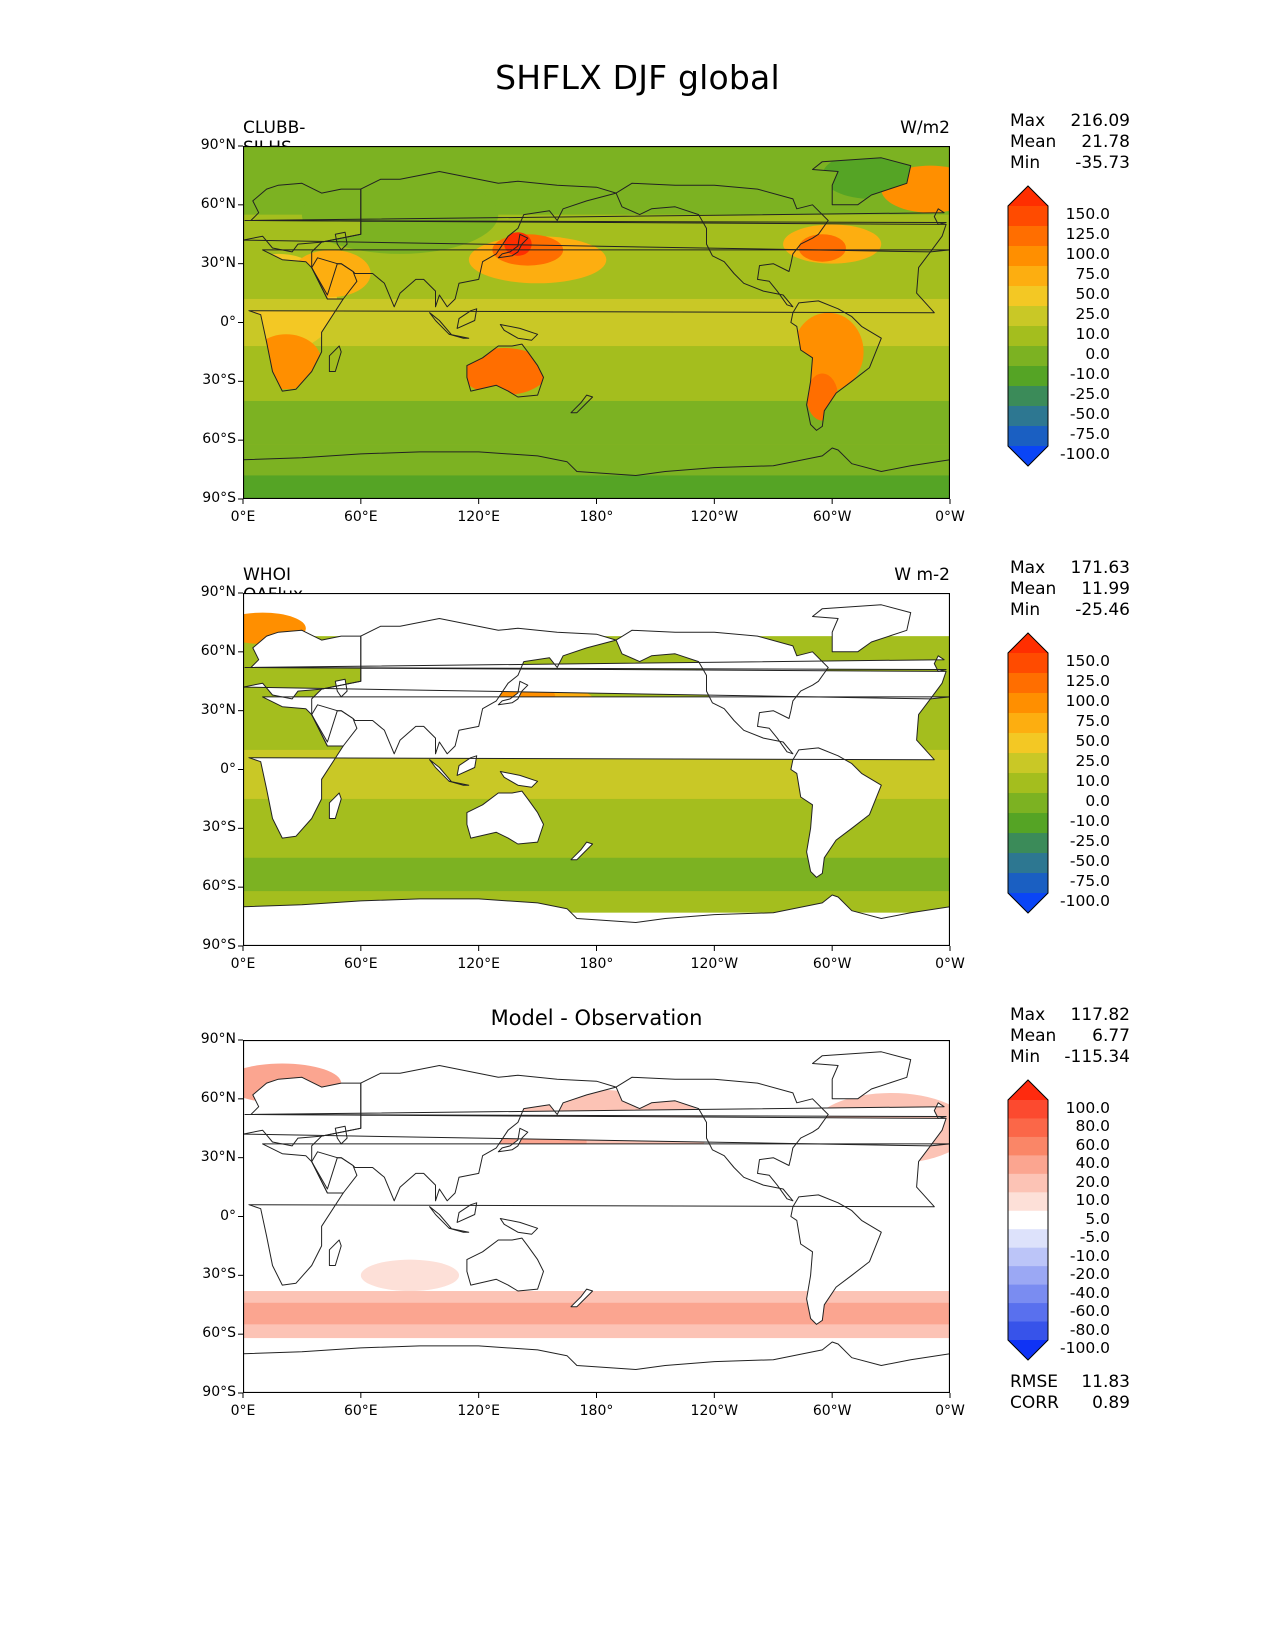 This screenshot has width=1275, height=1650. I want to click on x-tick-label: 60°W, so click(832, 517).